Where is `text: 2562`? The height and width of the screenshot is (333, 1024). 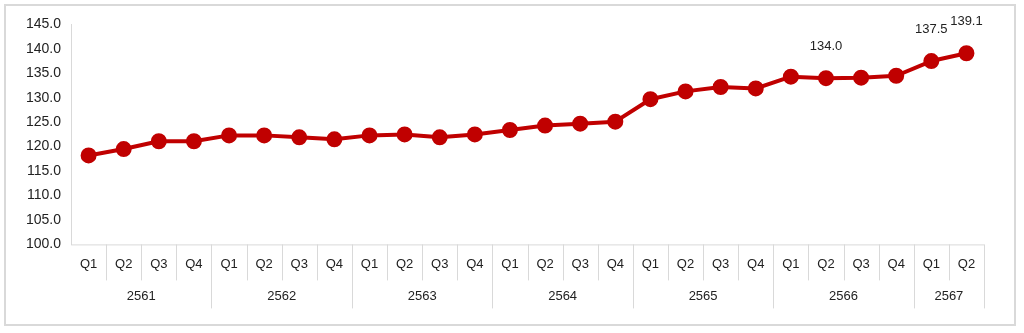
text: 2562 is located at coordinates (282, 295).